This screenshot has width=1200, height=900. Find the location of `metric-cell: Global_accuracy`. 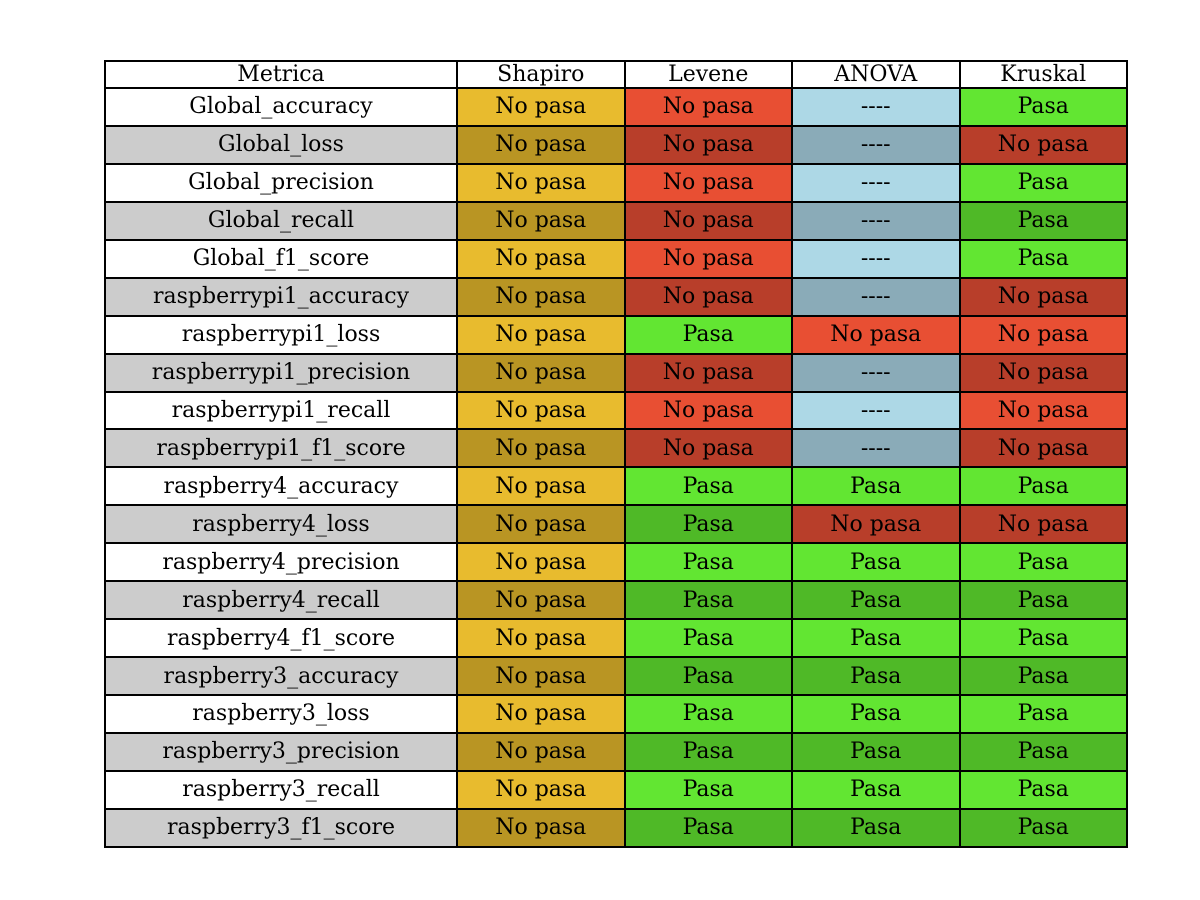

metric-cell: Global_accuracy is located at coordinates (281, 107).